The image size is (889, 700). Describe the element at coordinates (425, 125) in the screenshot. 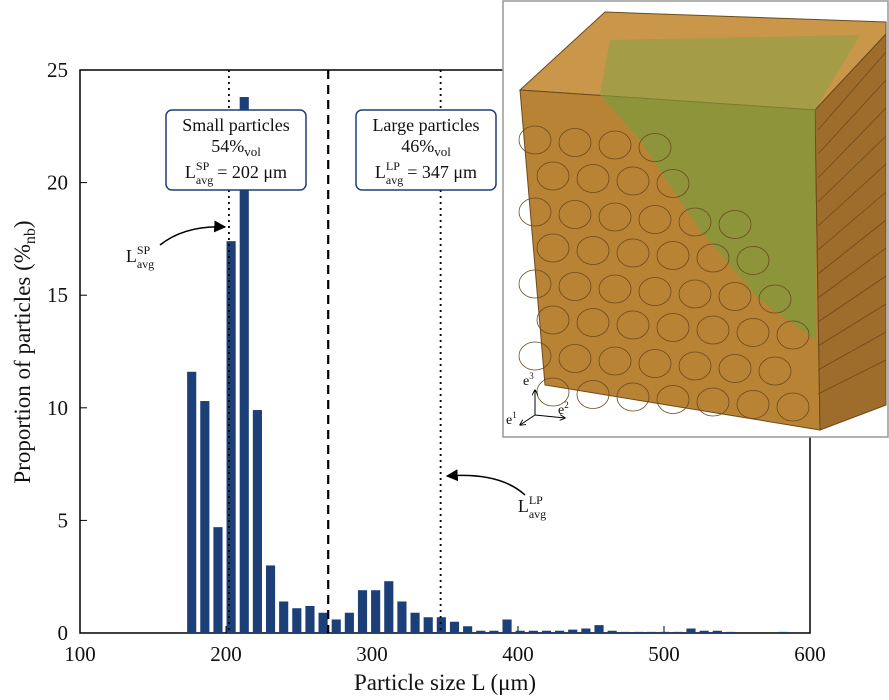

I see `group-name: Large particles` at that location.